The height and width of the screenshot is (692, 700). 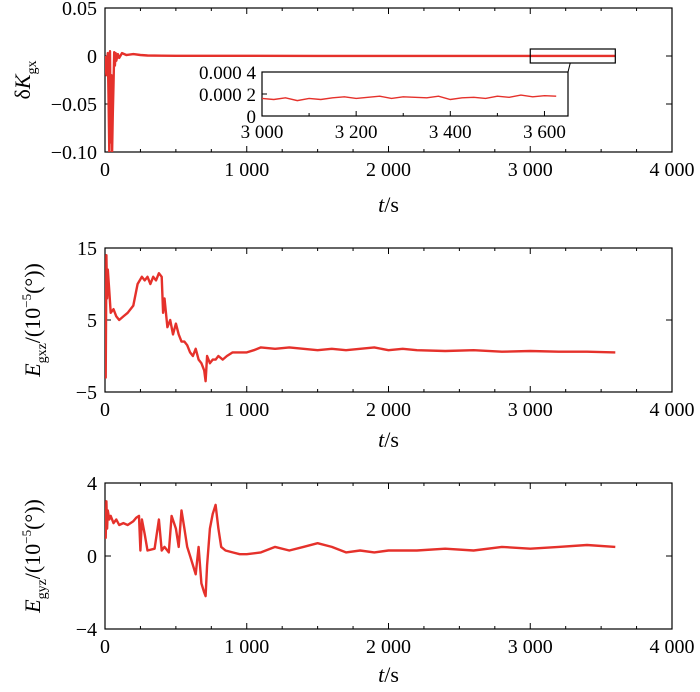 I want to click on inset-x-tick-label: 3 000, so click(x=262, y=132).